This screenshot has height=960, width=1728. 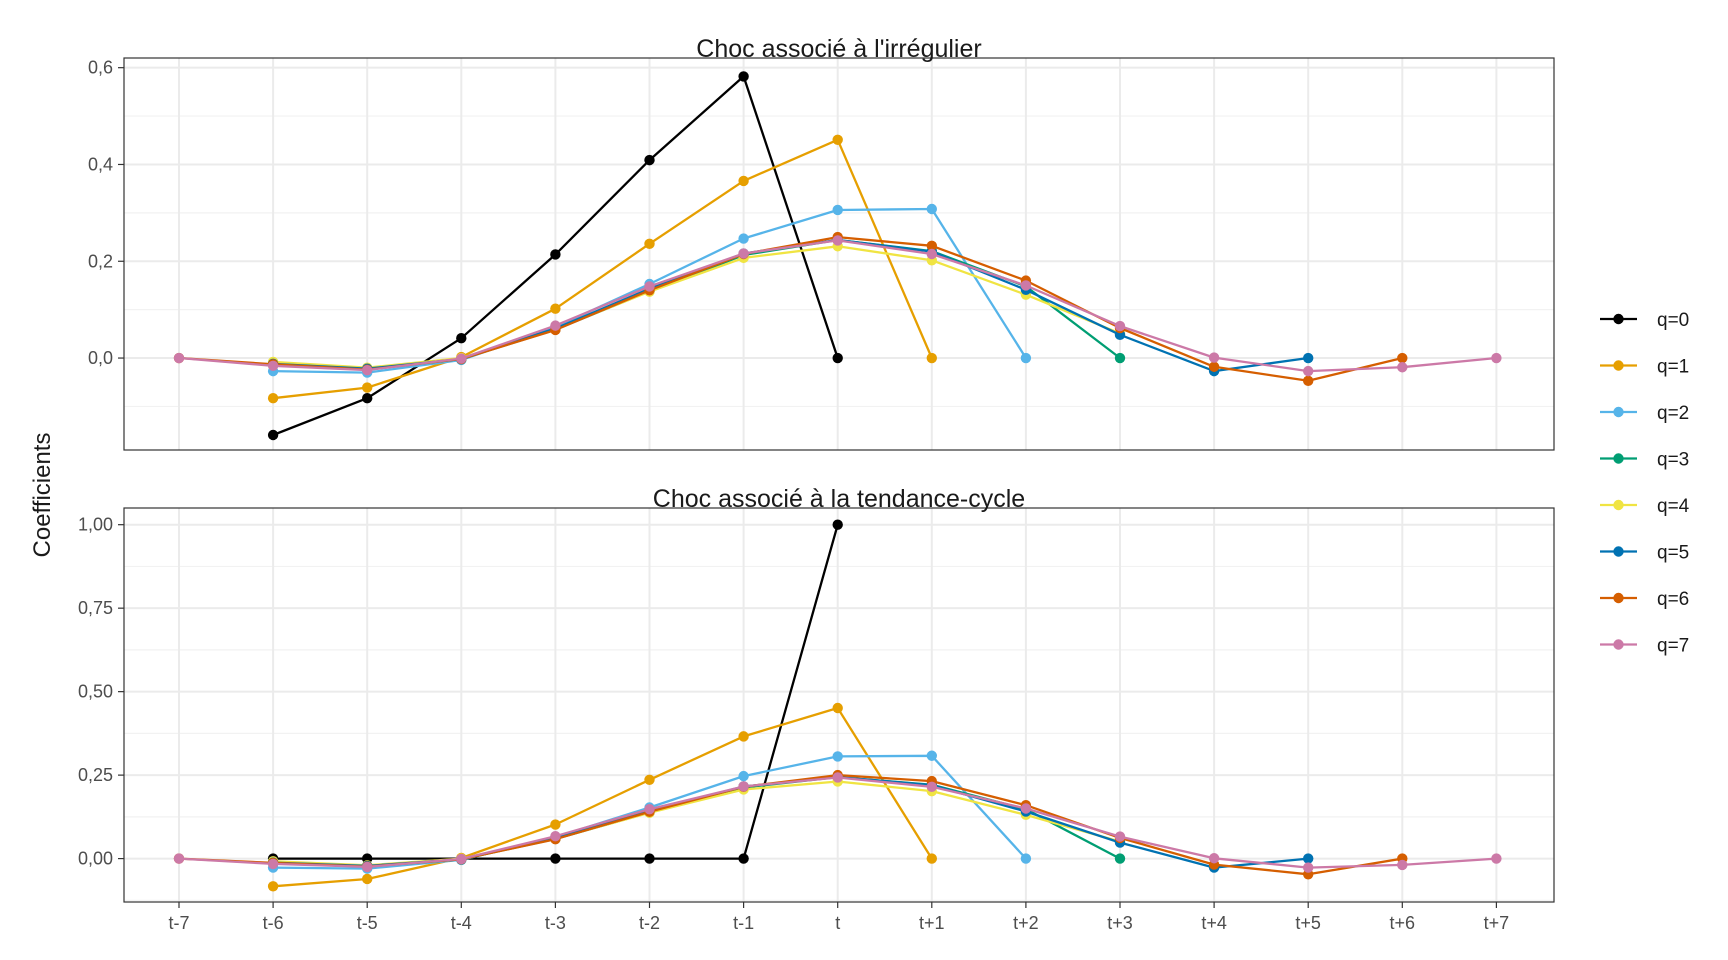 What do you see at coordinates (1673, 367) in the screenshot?
I see `legend-label: q=1` at bounding box center [1673, 367].